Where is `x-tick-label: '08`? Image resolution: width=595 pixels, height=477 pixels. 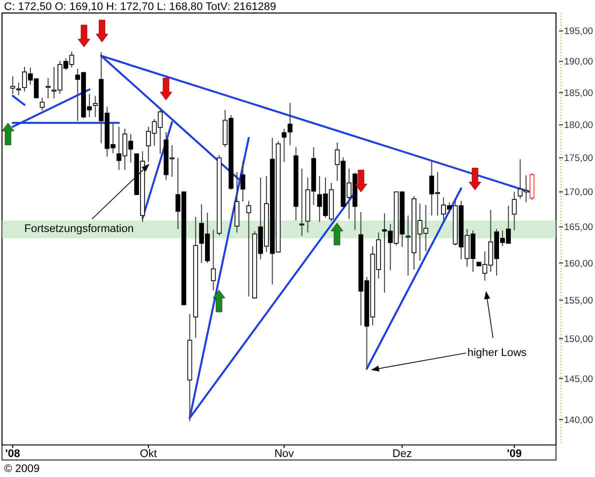 x-tick-label: '08 is located at coordinates (12, 454).